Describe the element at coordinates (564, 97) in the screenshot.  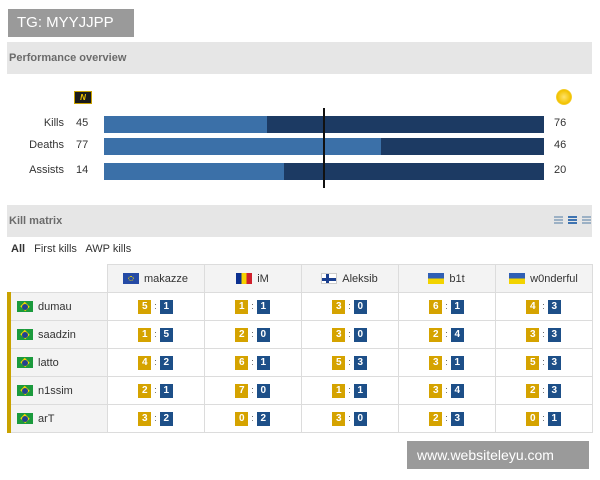
I see `team-b-logo-icon` at that location.